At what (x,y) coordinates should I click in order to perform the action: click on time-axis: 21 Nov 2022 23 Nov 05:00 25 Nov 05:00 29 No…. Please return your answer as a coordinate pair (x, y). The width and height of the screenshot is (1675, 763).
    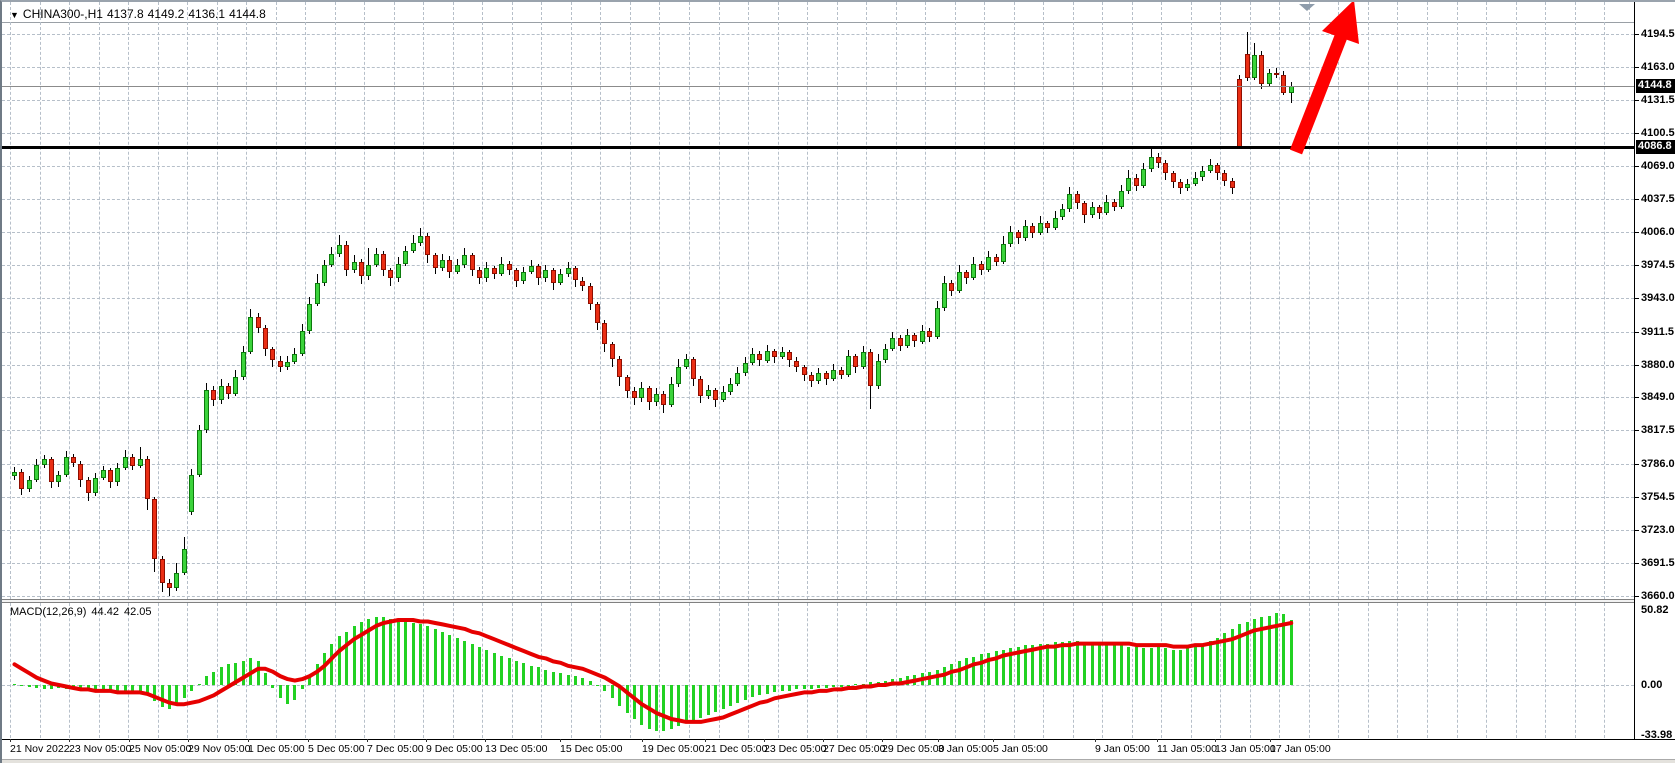
    Looking at the image, I should click on (838, 749).